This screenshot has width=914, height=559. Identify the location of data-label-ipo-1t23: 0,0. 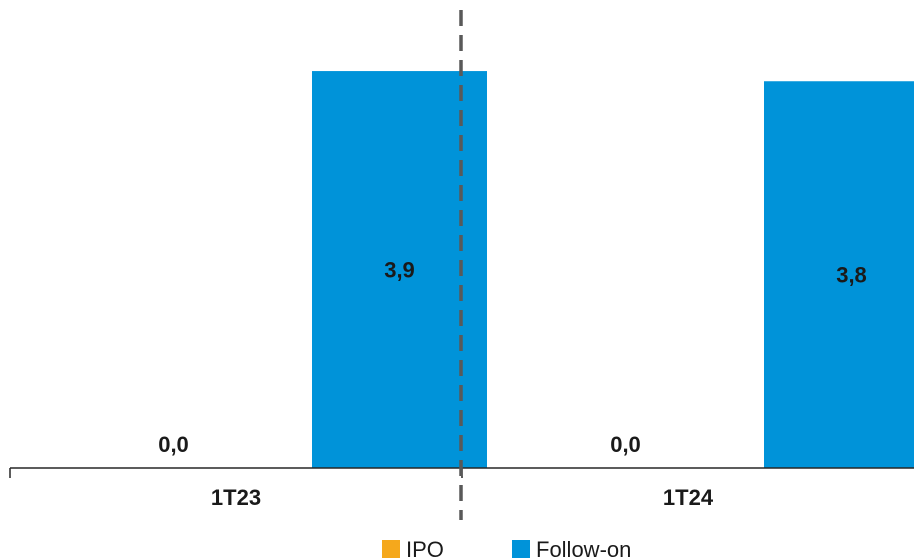
(173, 444).